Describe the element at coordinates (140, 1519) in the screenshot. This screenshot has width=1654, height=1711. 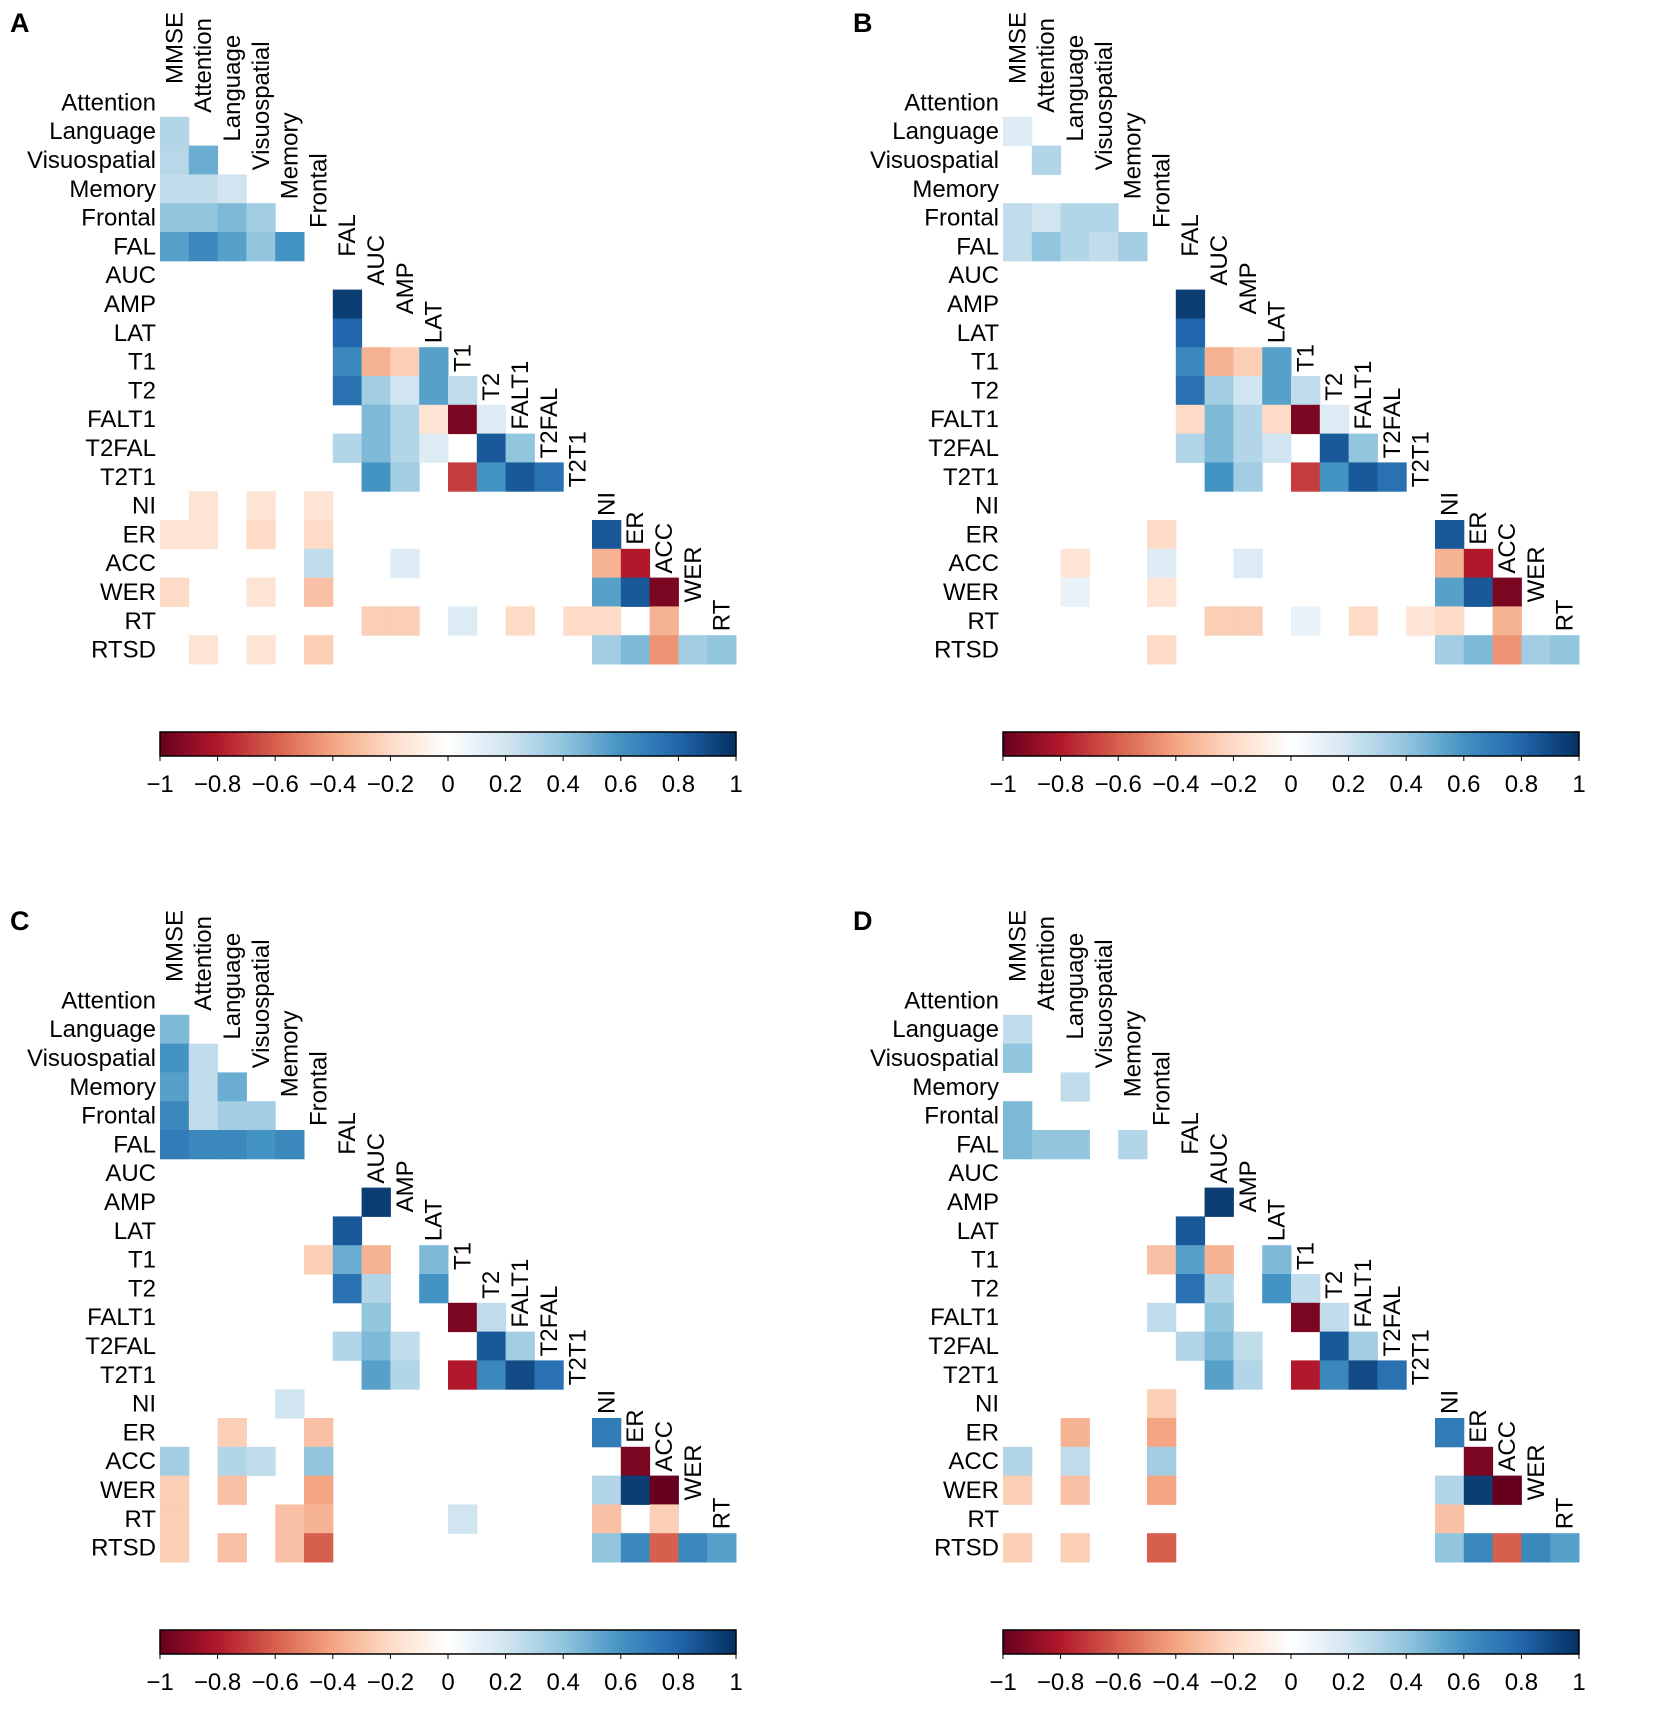
I see `row-label: RT` at that location.